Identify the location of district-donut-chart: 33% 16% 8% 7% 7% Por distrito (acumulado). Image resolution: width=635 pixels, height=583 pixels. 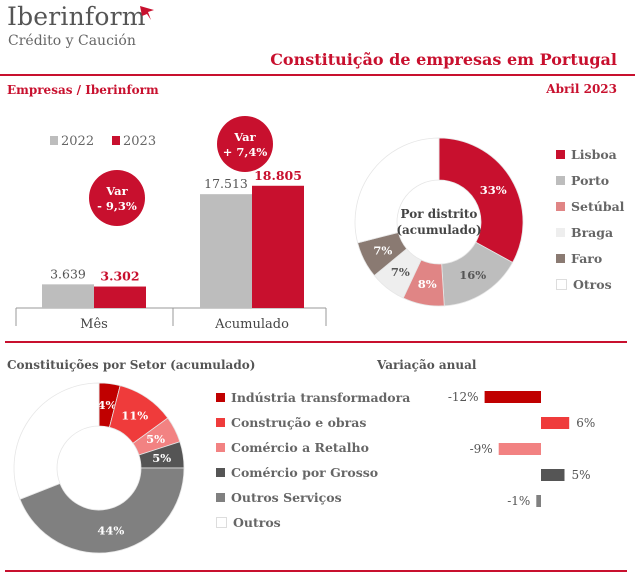
(439, 222).